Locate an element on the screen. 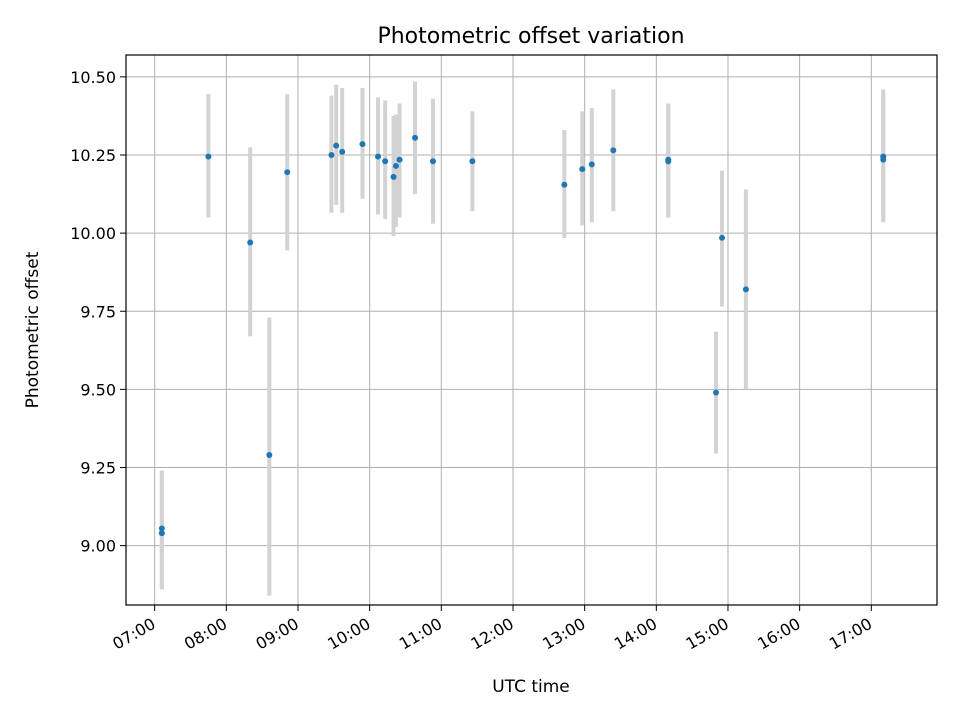 The width and height of the screenshot is (960, 720). y-tick-label: 10.00 is located at coordinates (93, 233).